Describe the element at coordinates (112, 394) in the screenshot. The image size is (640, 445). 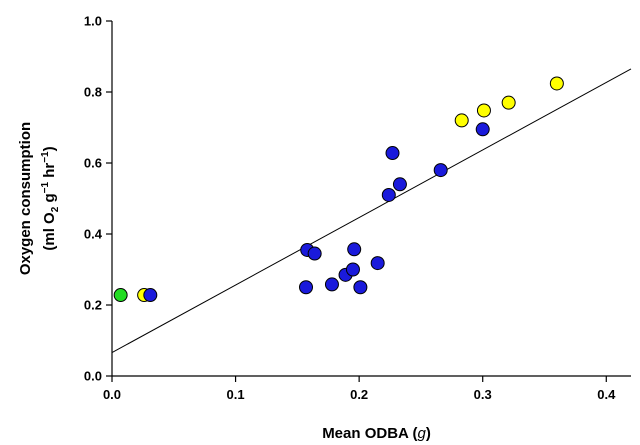
I see `x-tick-label: 0.0` at that location.